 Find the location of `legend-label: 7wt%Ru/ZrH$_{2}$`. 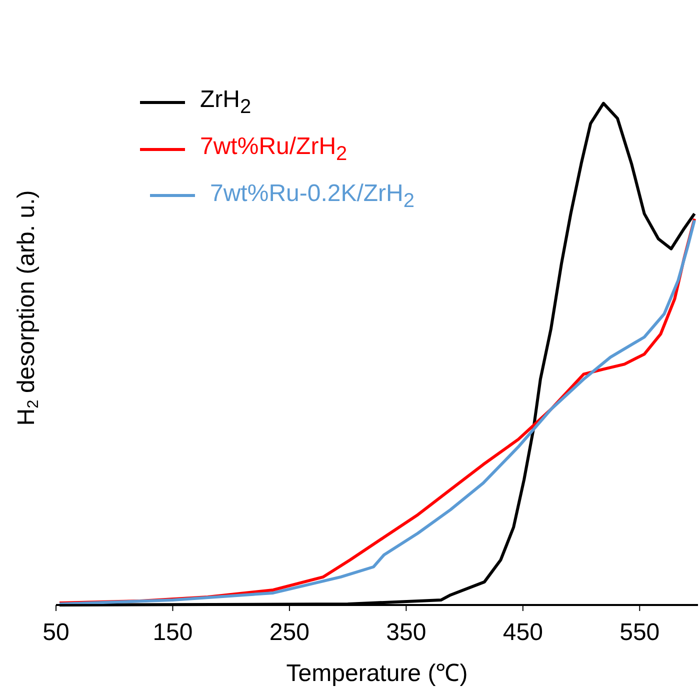

legend-label: 7wt%Ru/ZrH$_{2}$ is located at coordinates (274, 149).